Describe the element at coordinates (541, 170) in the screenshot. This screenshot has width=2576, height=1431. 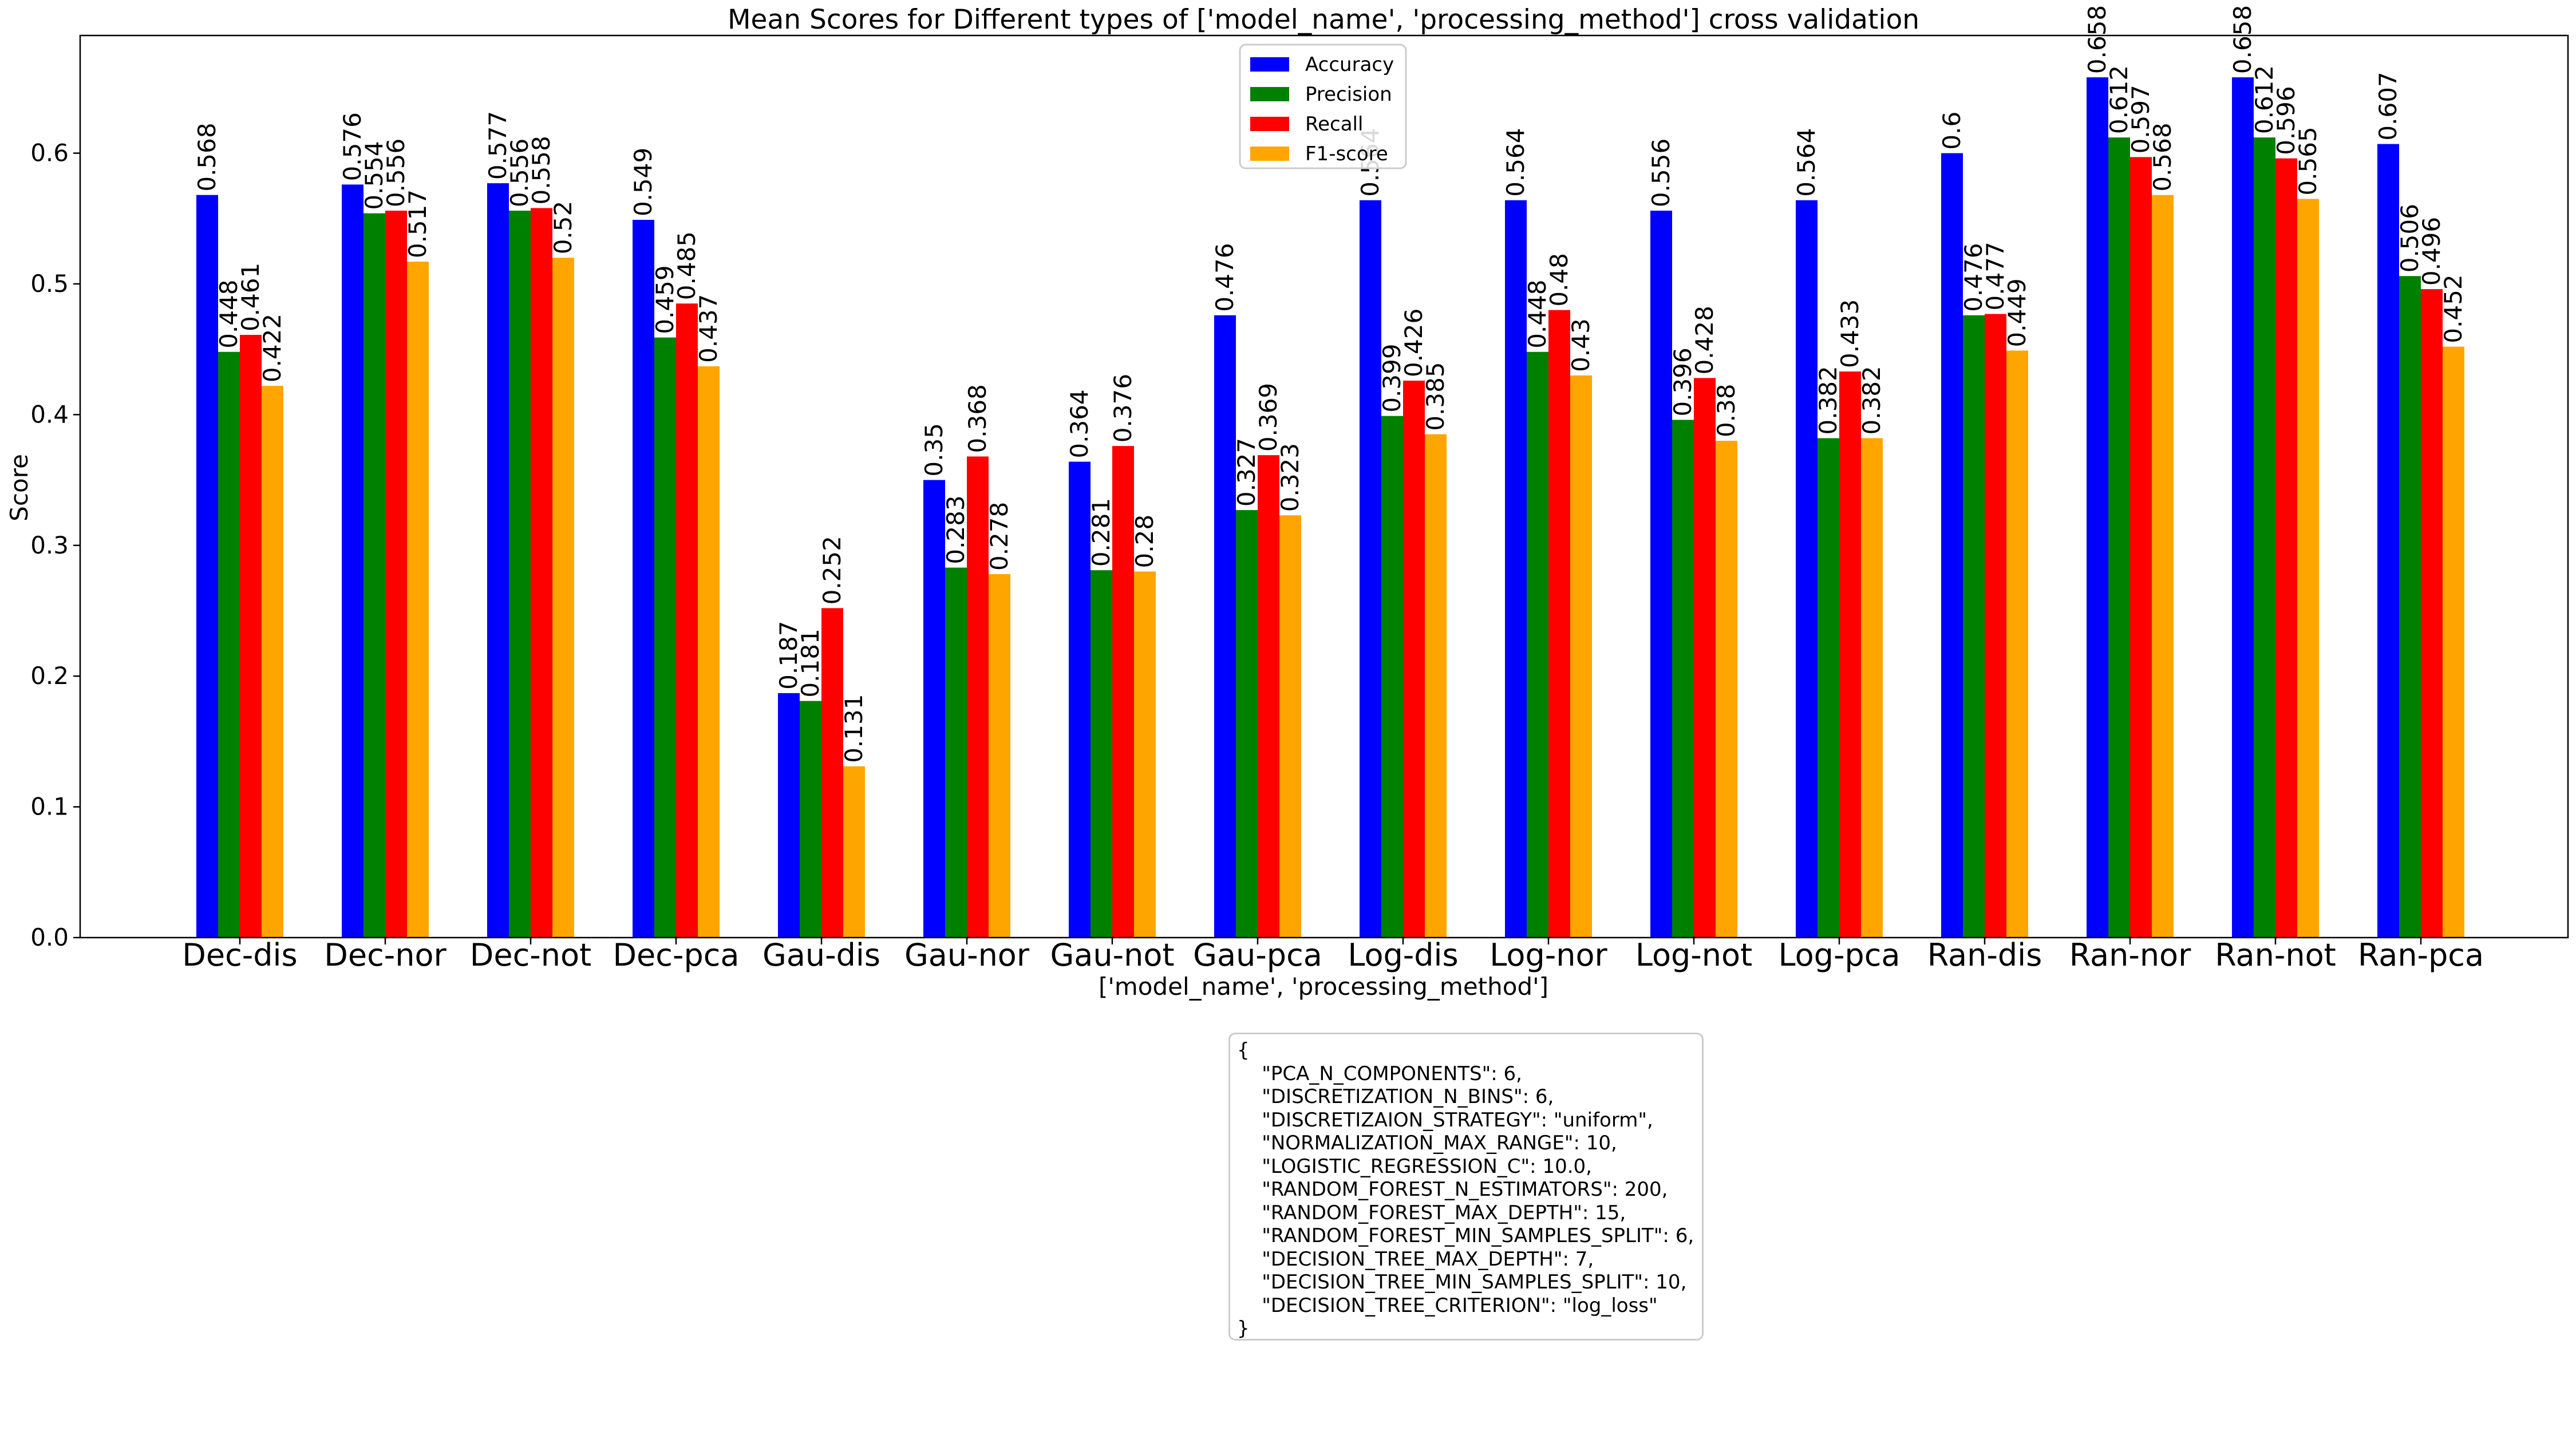
I see `bar-value-label: 0.558` at that location.